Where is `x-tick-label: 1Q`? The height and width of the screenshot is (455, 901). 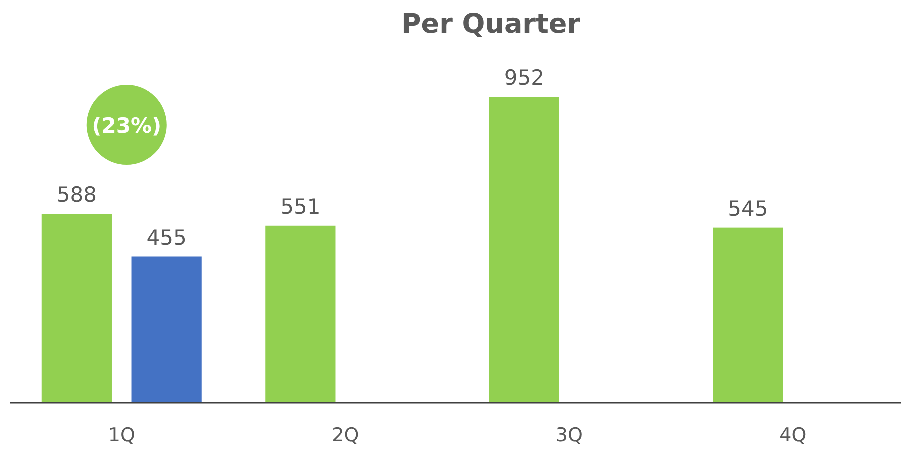 x-tick-label: 1Q is located at coordinates (122, 435).